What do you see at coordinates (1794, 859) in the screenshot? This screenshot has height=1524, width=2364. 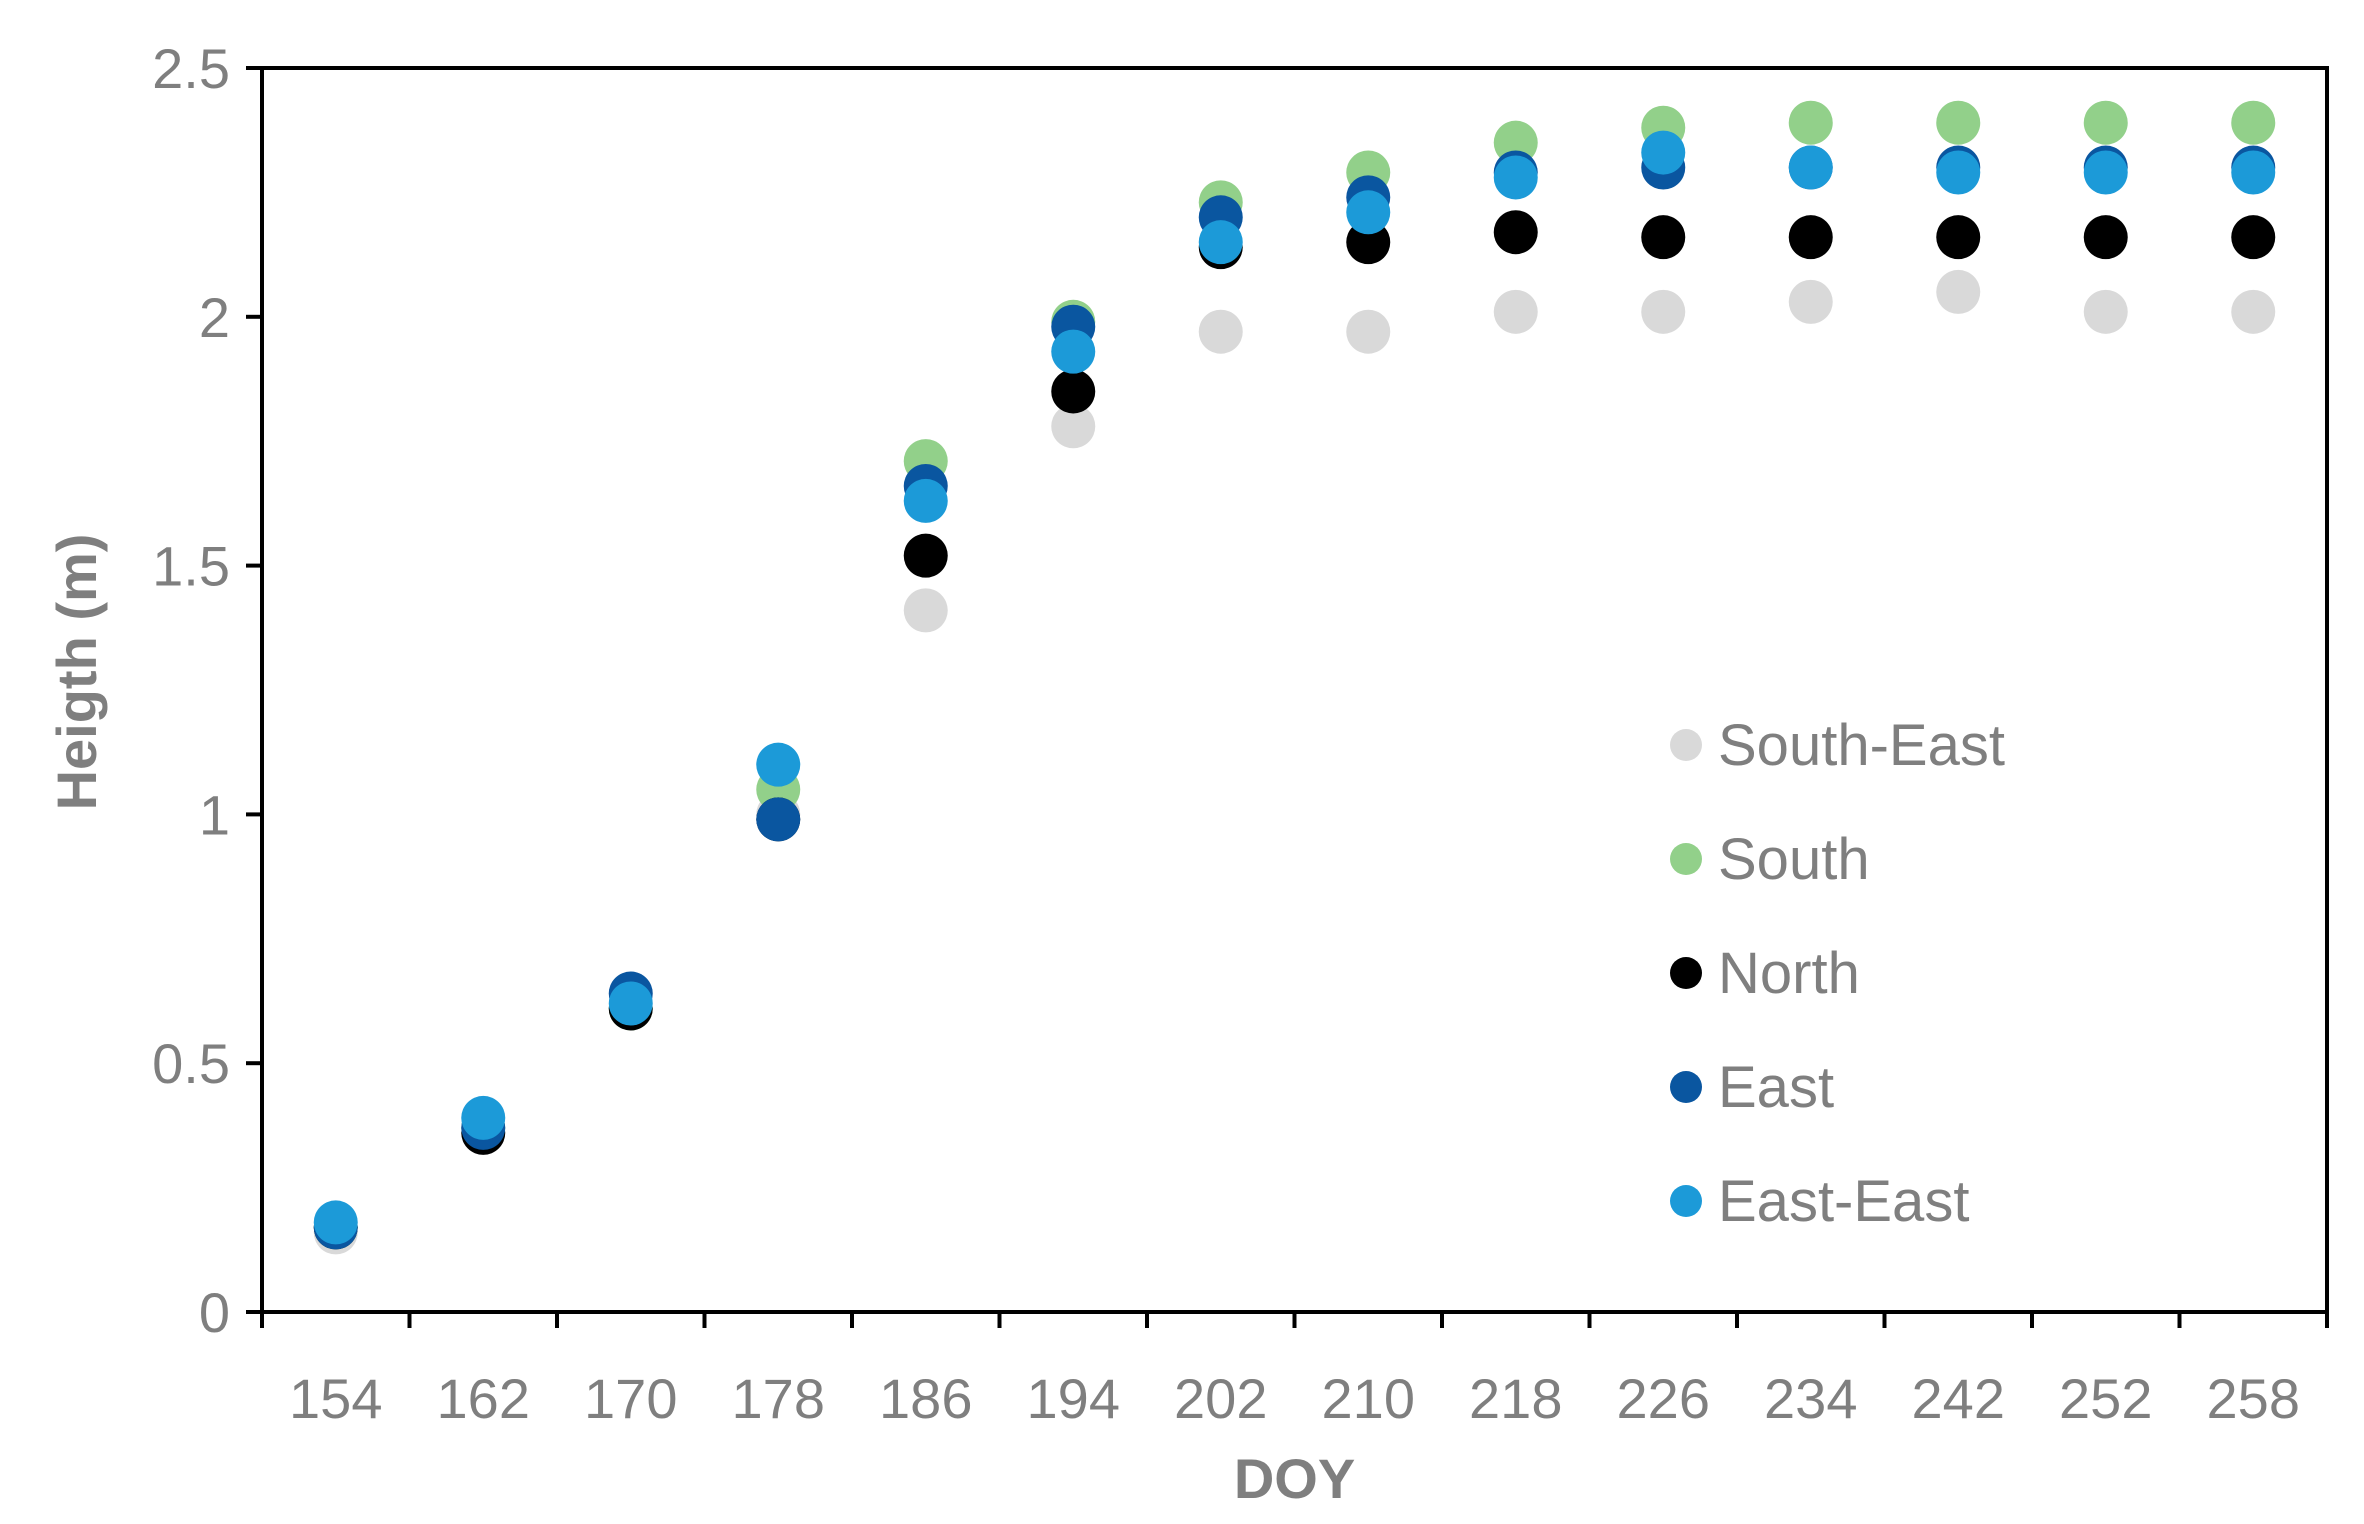 I see `legend-label: South` at bounding box center [1794, 859].